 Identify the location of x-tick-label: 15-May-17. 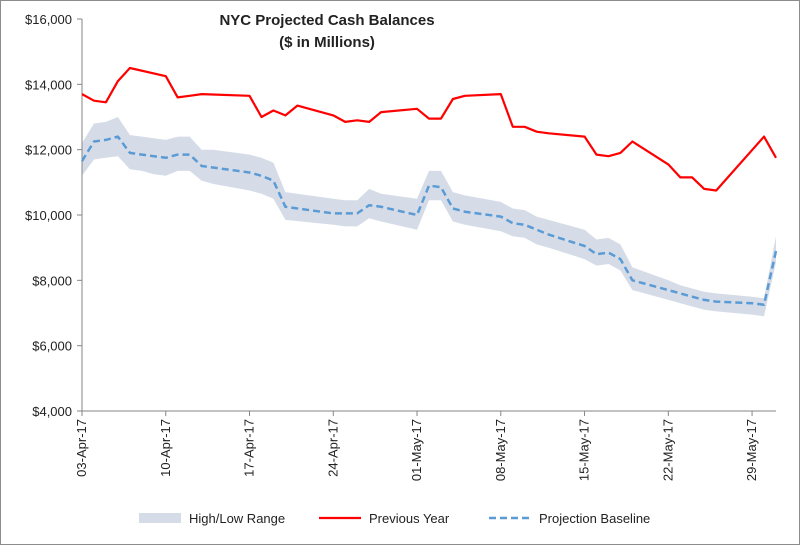
(584, 450).